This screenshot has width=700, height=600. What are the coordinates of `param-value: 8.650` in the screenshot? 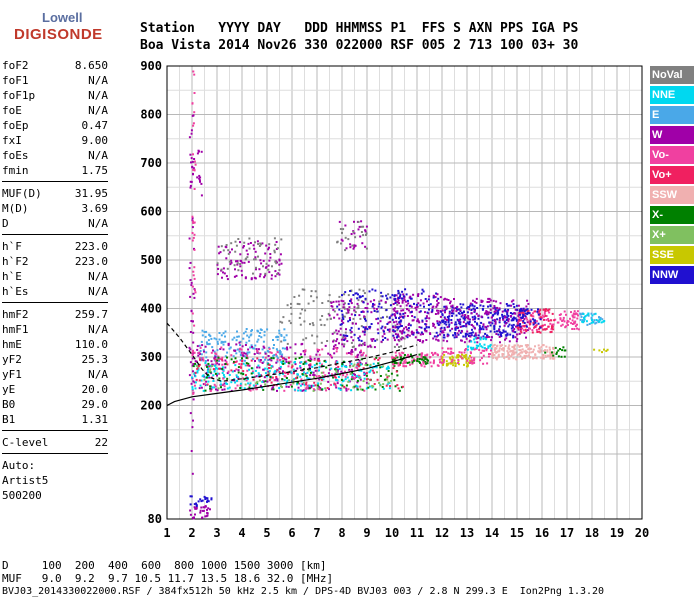 It's located at (91, 65).